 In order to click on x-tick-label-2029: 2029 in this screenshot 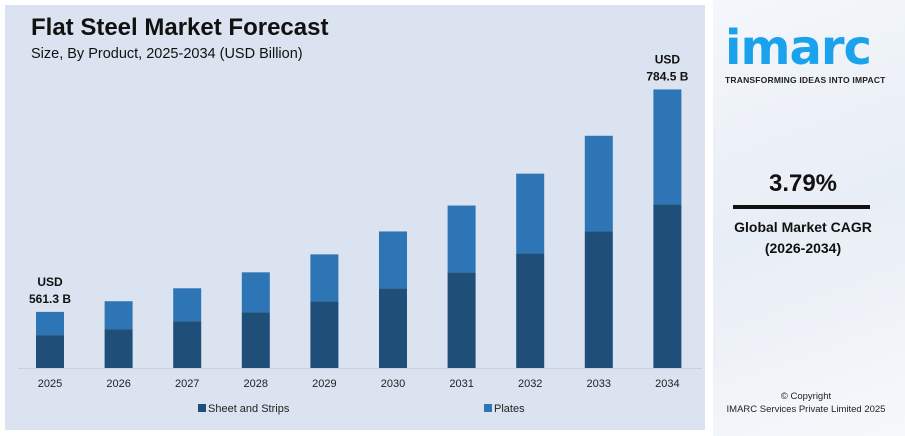, I will do `click(324, 384)`.